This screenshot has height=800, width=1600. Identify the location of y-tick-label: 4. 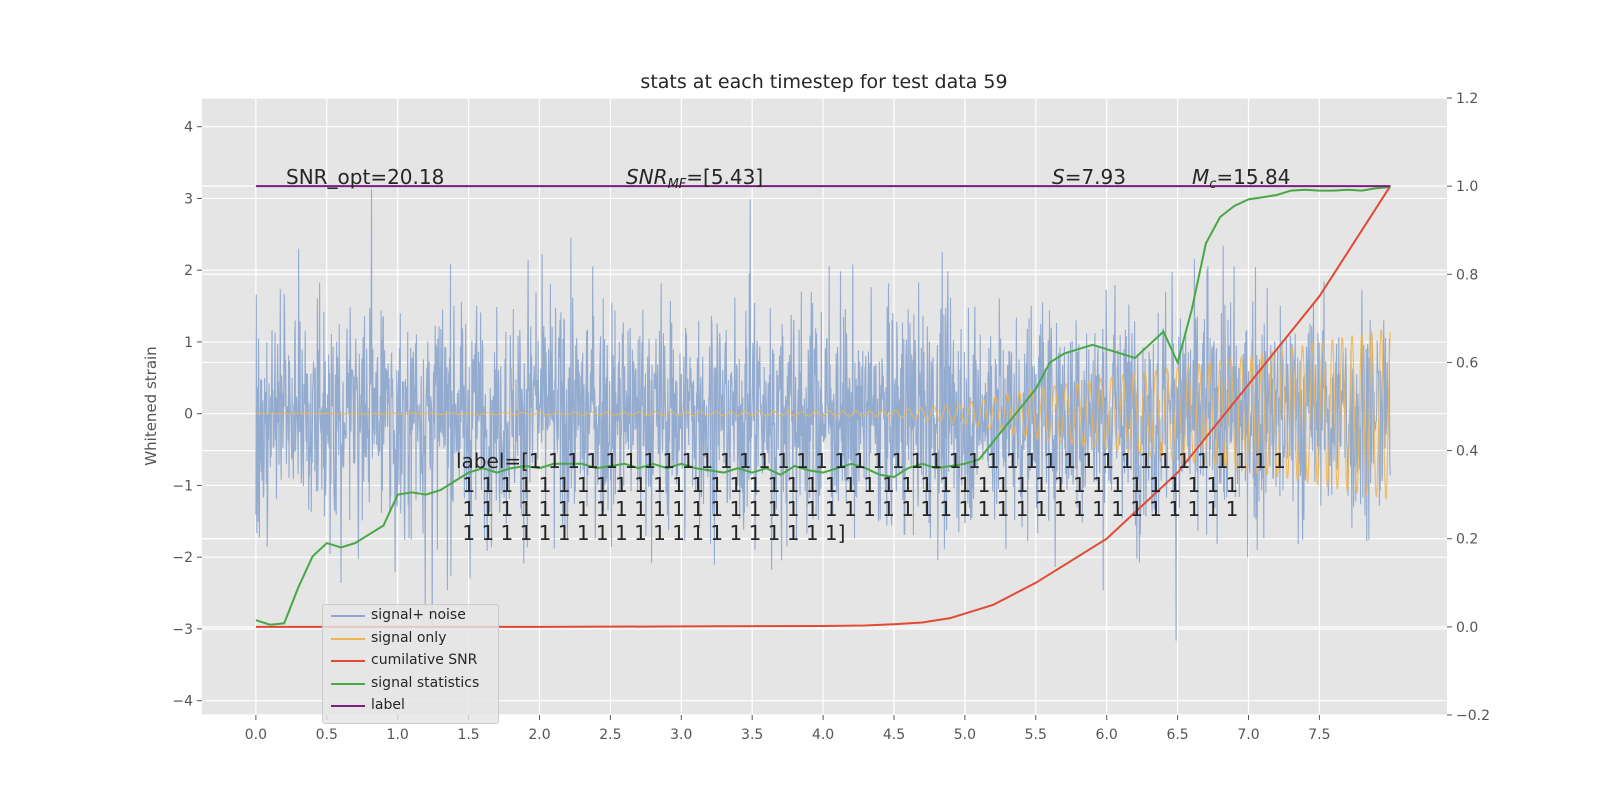
(188, 128).